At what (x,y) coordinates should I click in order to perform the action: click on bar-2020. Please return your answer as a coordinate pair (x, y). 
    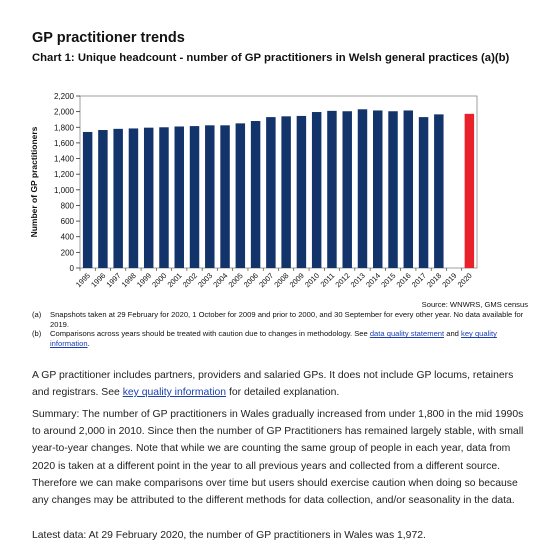
    Looking at the image, I should click on (469, 190).